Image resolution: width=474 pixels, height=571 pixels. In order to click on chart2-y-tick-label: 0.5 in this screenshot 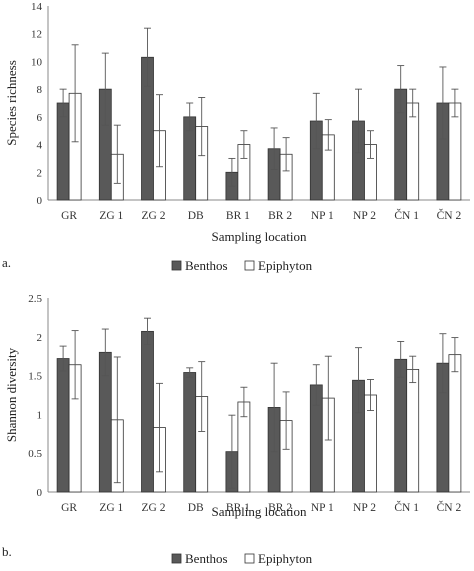, I will do `click(35, 454)`.